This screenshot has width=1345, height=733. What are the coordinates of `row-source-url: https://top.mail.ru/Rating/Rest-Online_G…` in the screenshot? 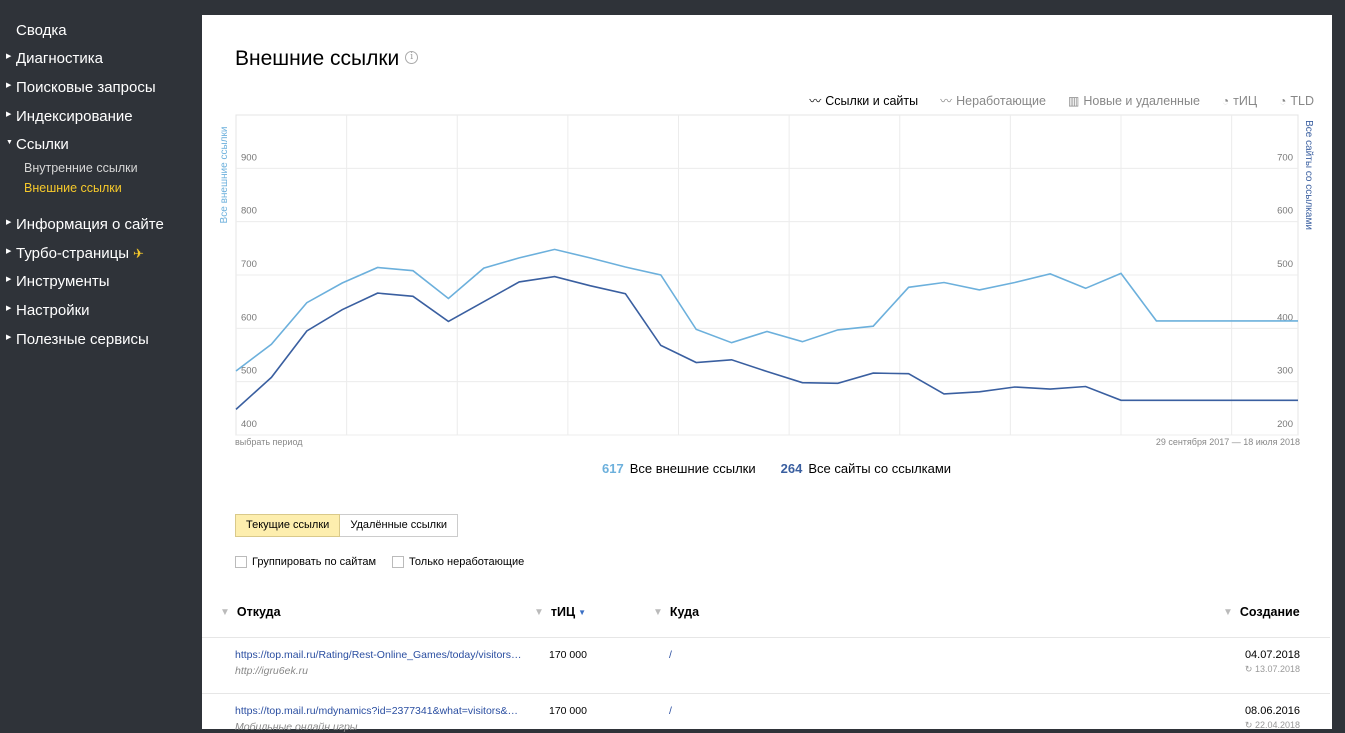 It's located at (378, 655).